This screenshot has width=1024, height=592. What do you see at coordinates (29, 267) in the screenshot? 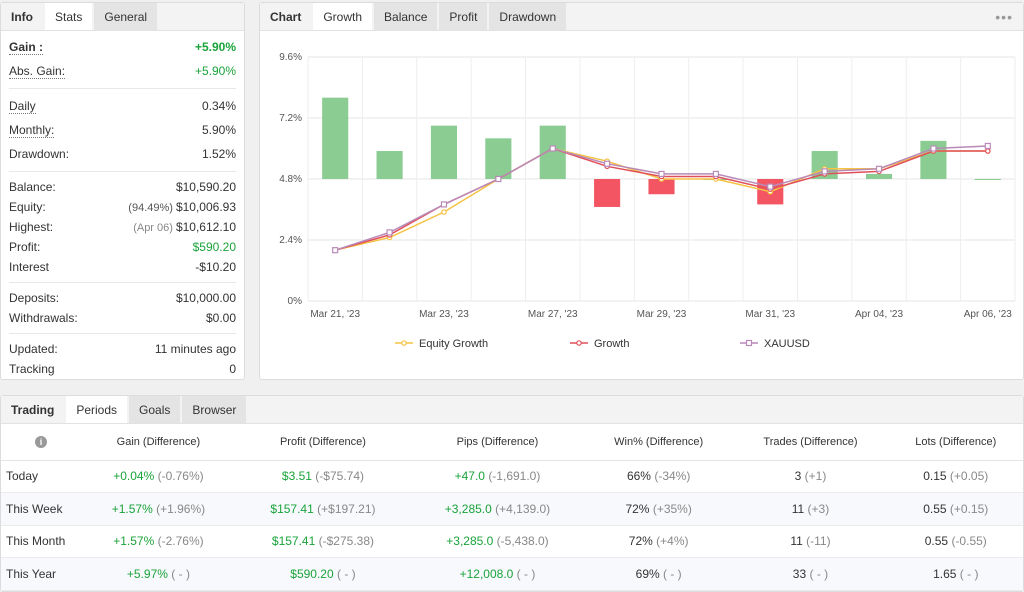
I see `stat-label: Interest` at bounding box center [29, 267].